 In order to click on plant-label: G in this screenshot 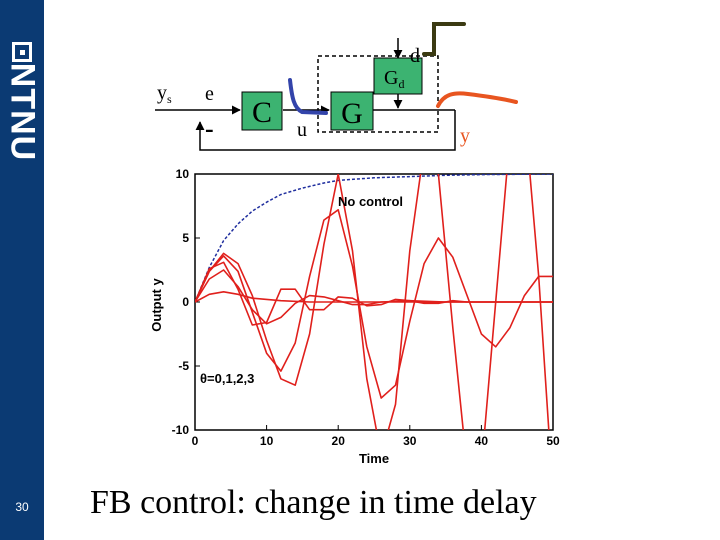, I will do `click(352, 113)`.